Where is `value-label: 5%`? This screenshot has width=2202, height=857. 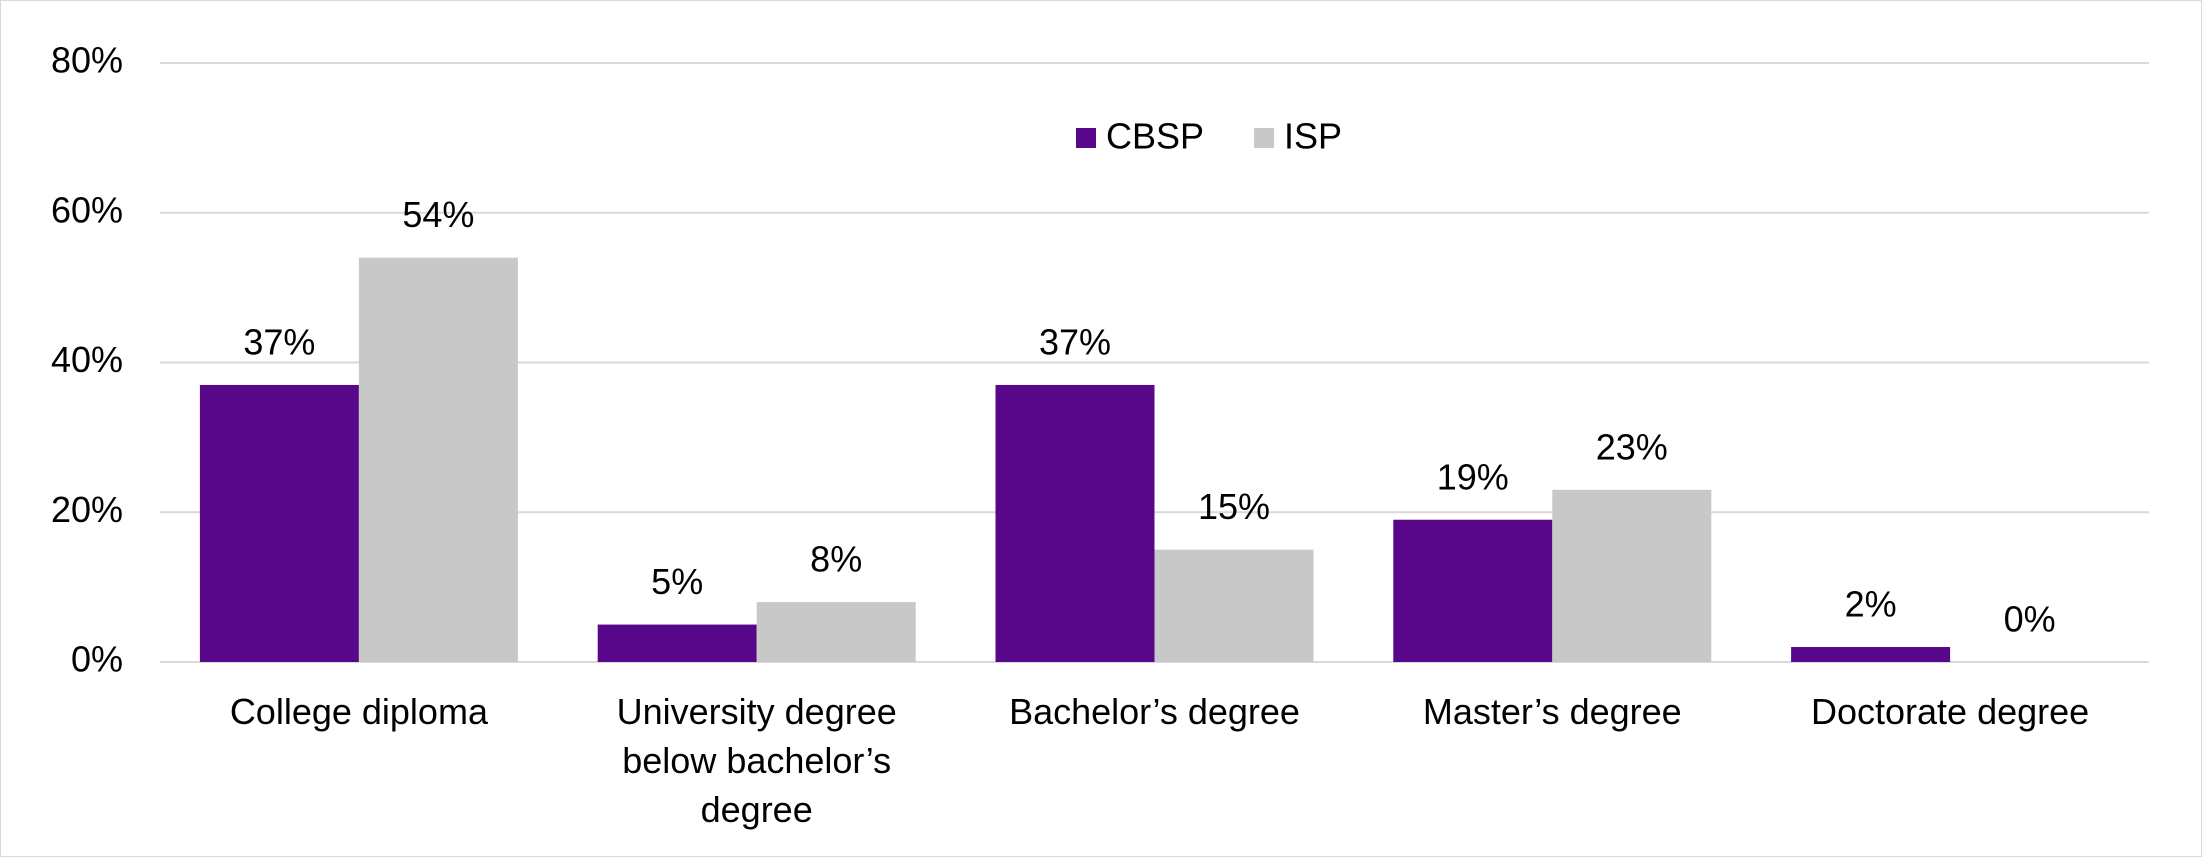
value-label: 5% is located at coordinates (677, 581).